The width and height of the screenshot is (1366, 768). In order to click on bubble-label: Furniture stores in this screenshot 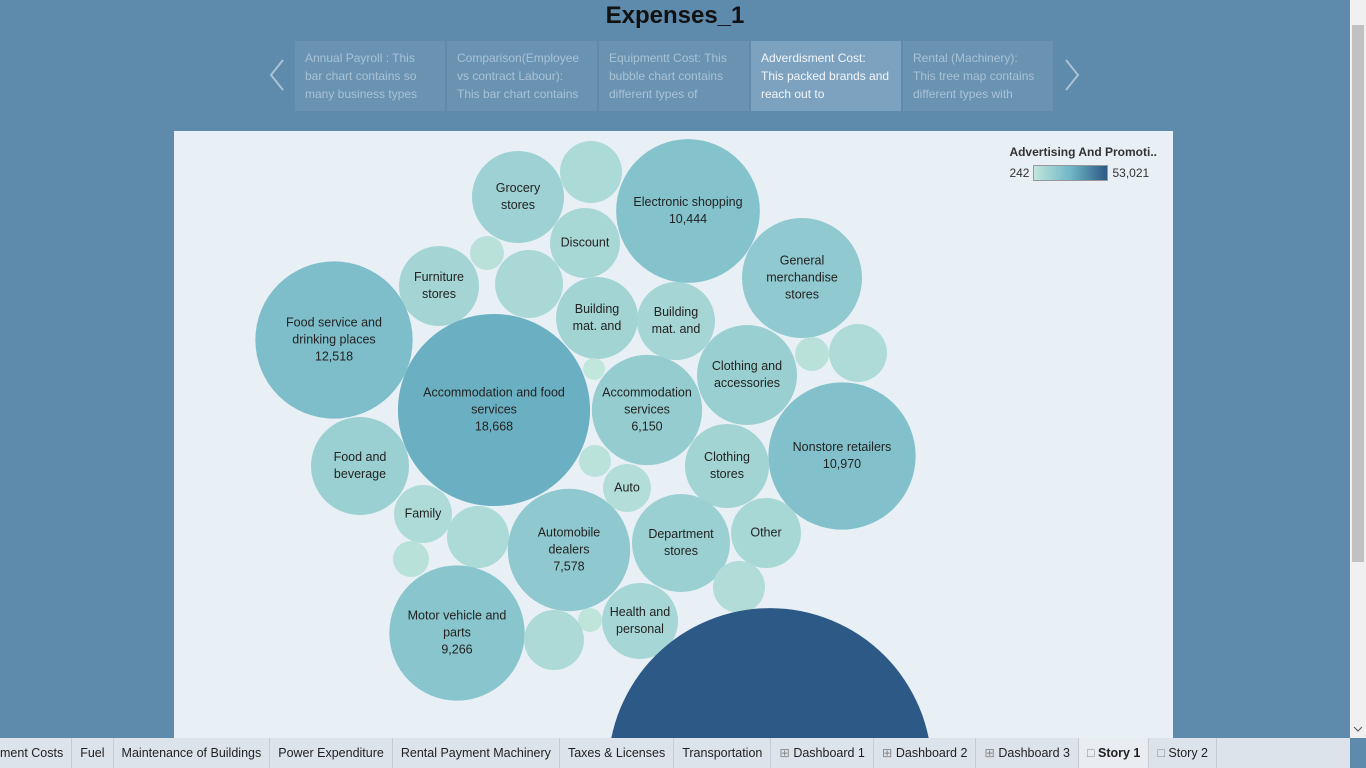, I will do `click(439, 286)`.